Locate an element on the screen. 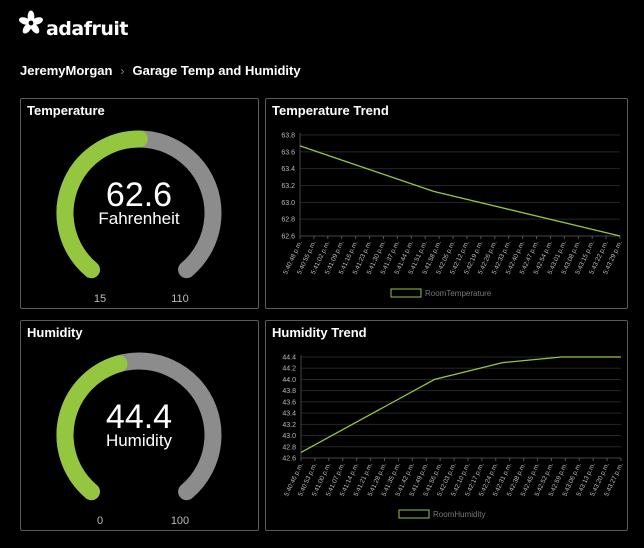 The image size is (644, 548). gauge-unit: Humidity is located at coordinates (139, 440).